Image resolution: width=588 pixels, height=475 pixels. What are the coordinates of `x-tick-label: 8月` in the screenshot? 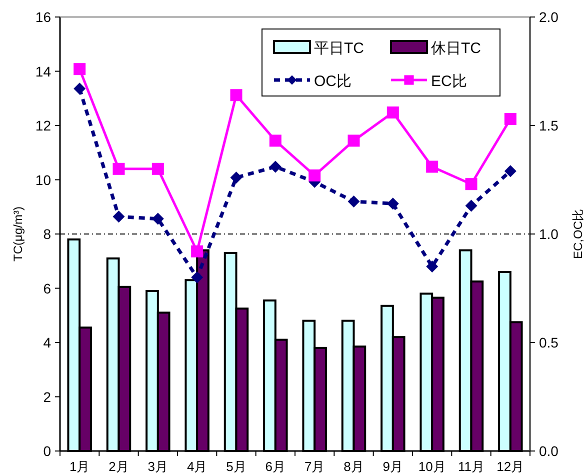 It's located at (354, 466).